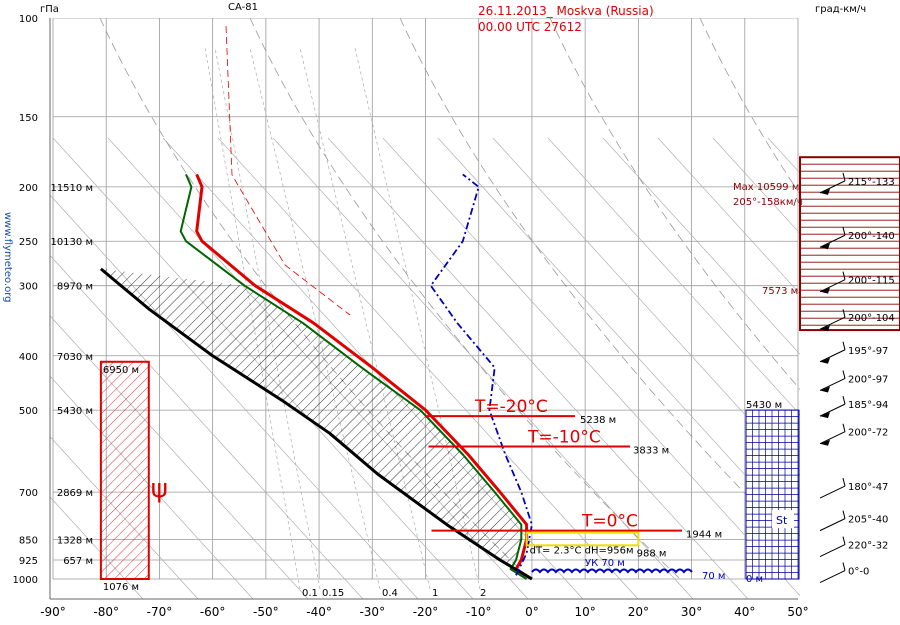 Image resolution: width=900 pixels, height=625 pixels. What do you see at coordinates (868, 546) in the screenshot?
I see `wind-label: 220°-32` at bounding box center [868, 546].